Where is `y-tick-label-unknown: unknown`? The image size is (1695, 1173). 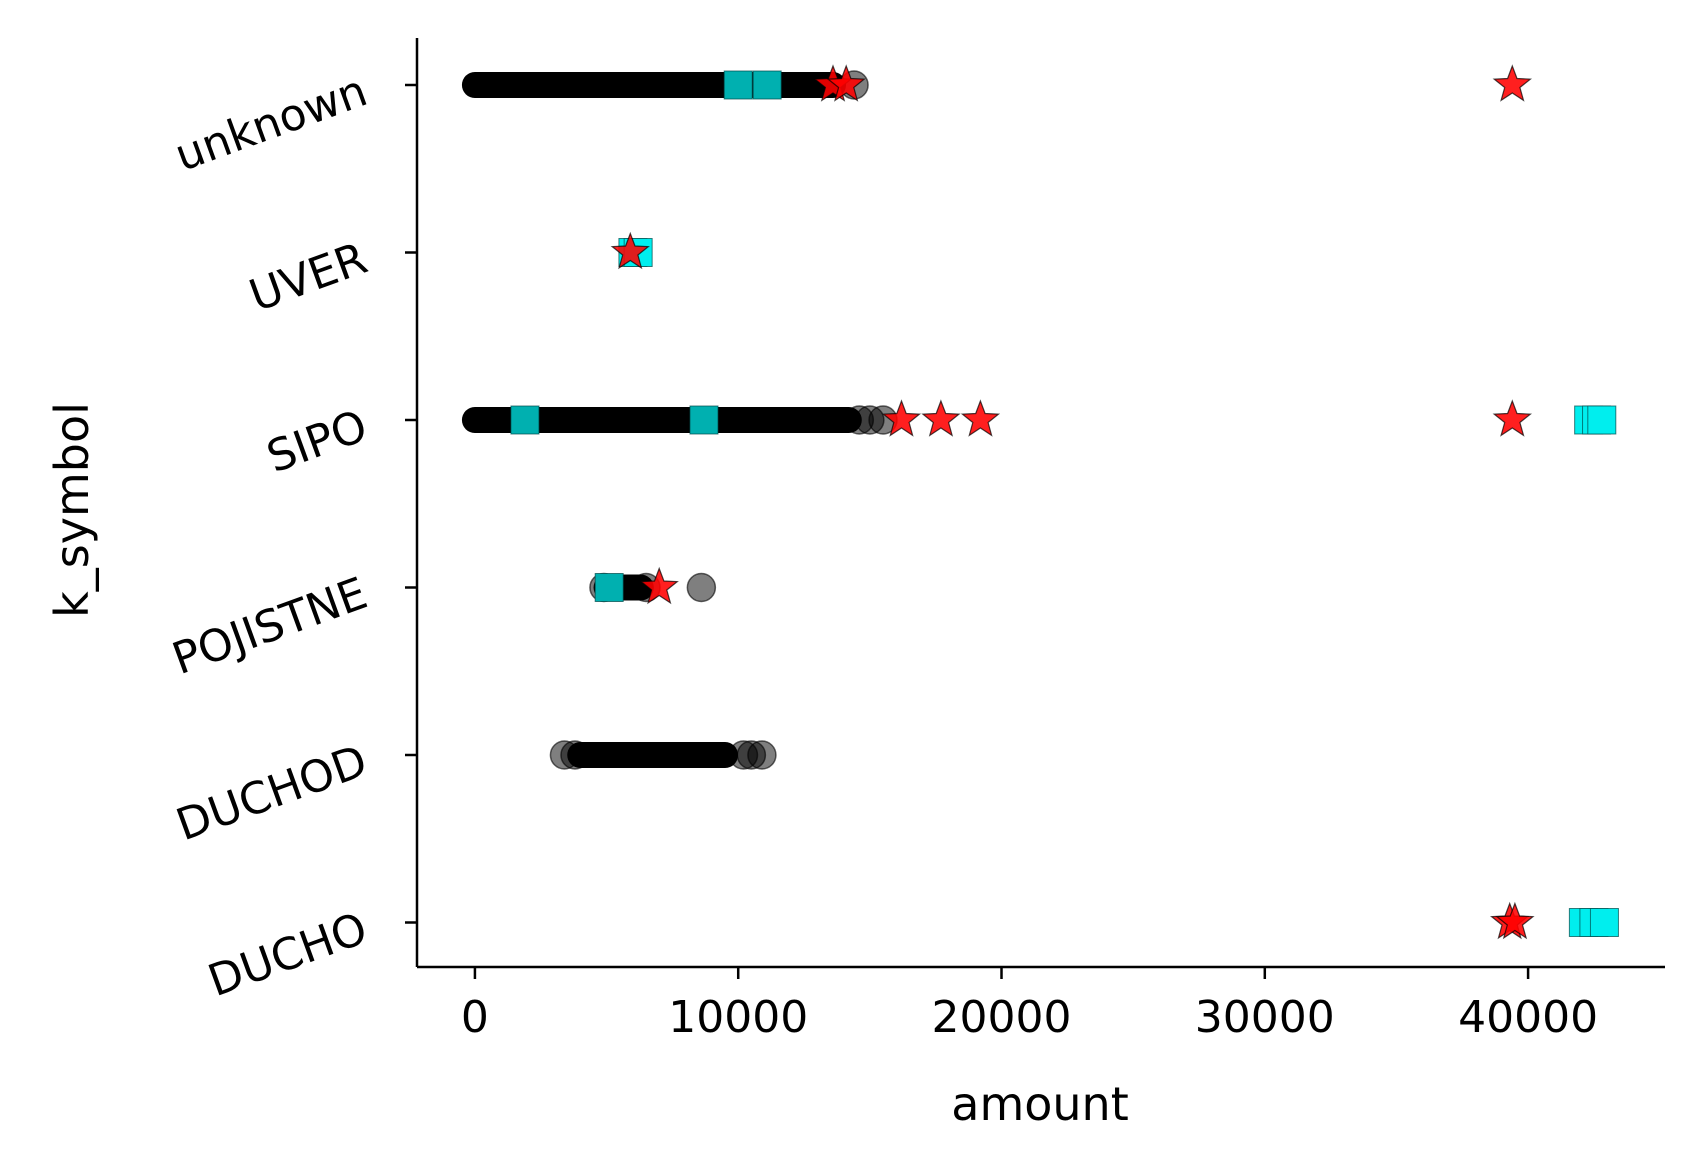 y-tick-label-unknown: unknown is located at coordinates (270, 123).